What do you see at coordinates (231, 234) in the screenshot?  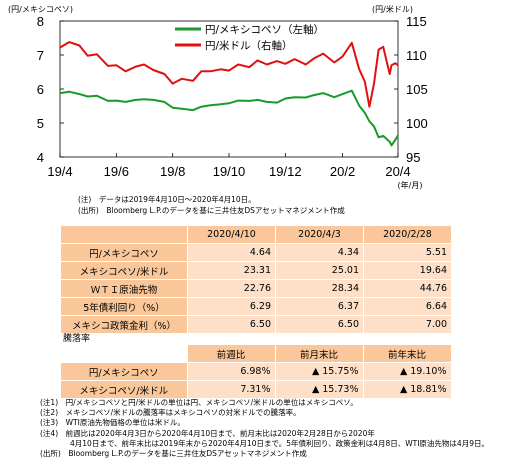 I see `column-header: 2020/4/10` at bounding box center [231, 234].